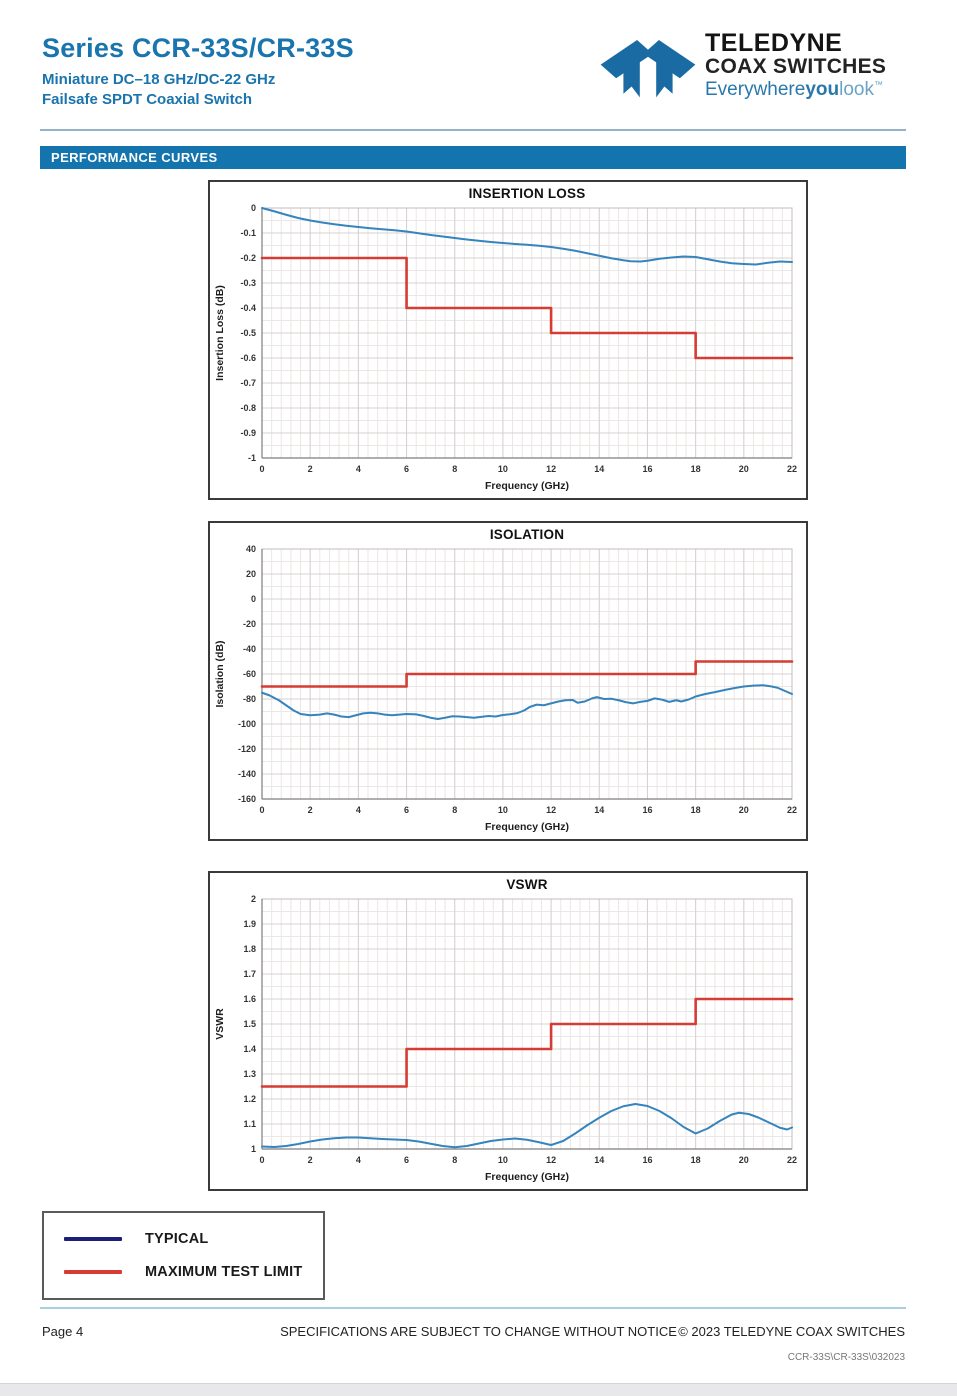  What do you see at coordinates (551, 469) in the screenshot?
I see `svg-text: 12` at bounding box center [551, 469].